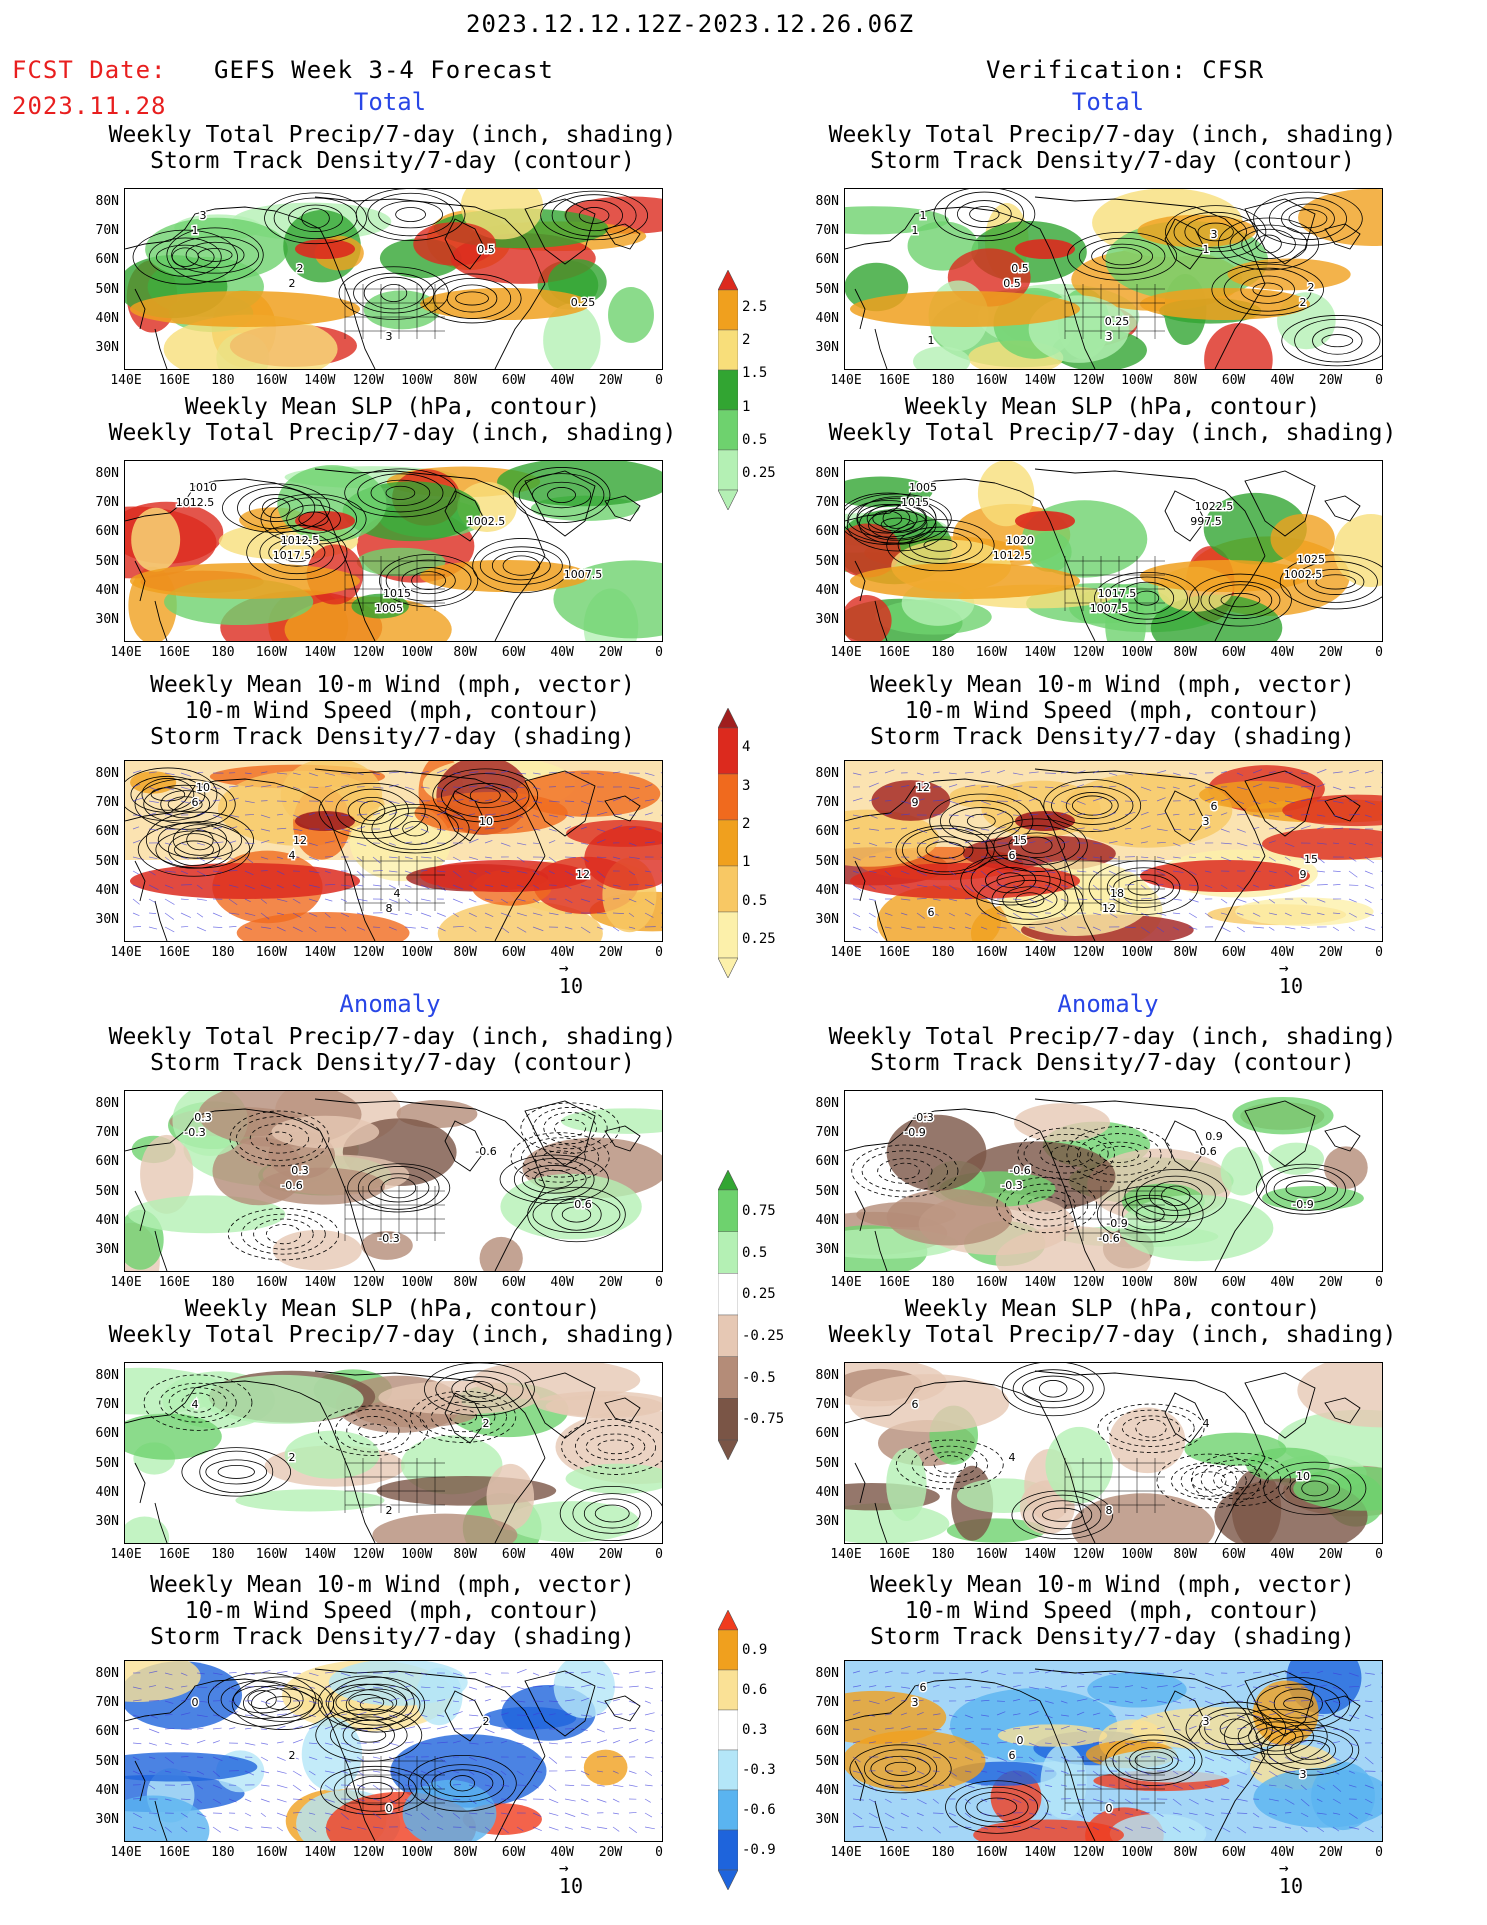 Image resolution: width=1487 pixels, height=1925 pixels. What do you see at coordinates (1012, 283) in the screenshot?
I see `svg-text: 0.5` at bounding box center [1012, 283].